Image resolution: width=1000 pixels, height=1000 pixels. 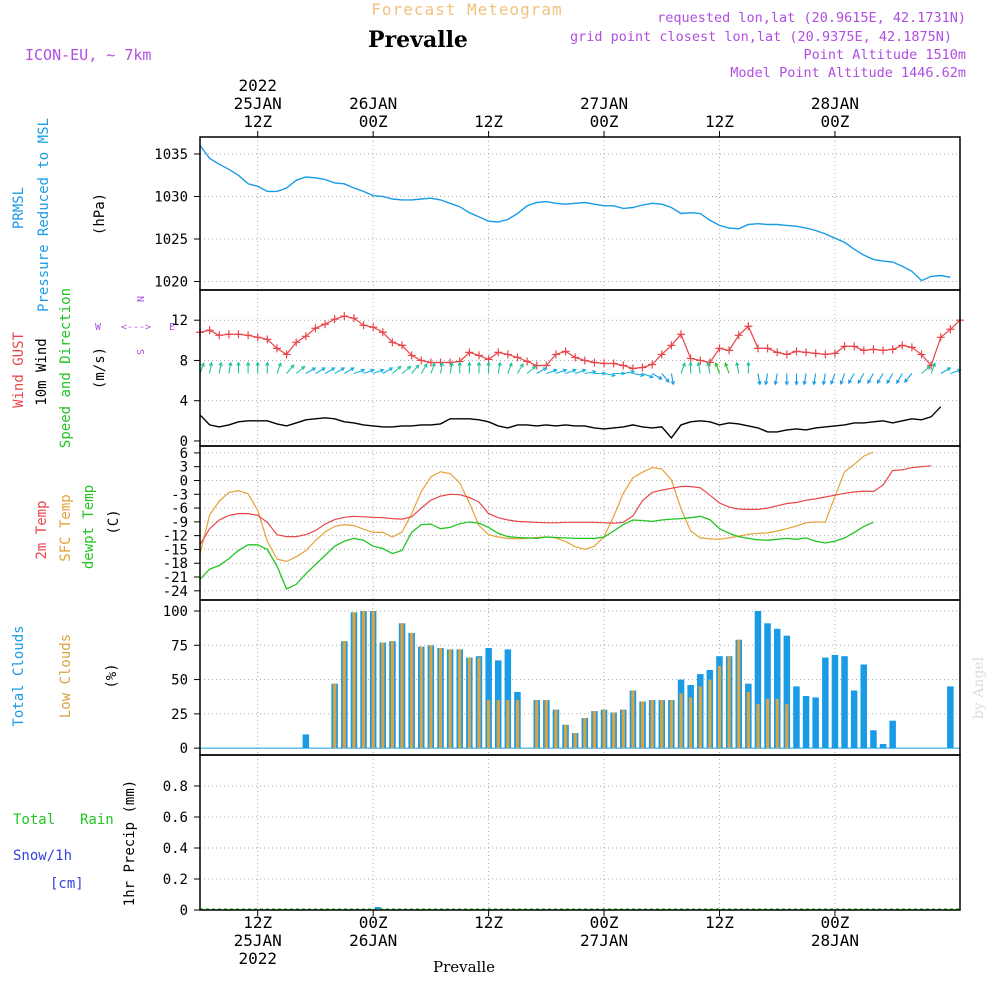 What do you see at coordinates (418, 40) in the screenshot?
I see `location-title: Prevalle` at bounding box center [418, 40].